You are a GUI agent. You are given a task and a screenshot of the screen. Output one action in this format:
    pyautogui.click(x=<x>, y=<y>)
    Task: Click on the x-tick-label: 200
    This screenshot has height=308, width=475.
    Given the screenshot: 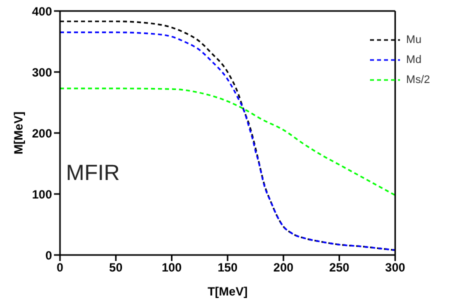 What is the action you would take?
    pyautogui.click(x=283, y=267)
    